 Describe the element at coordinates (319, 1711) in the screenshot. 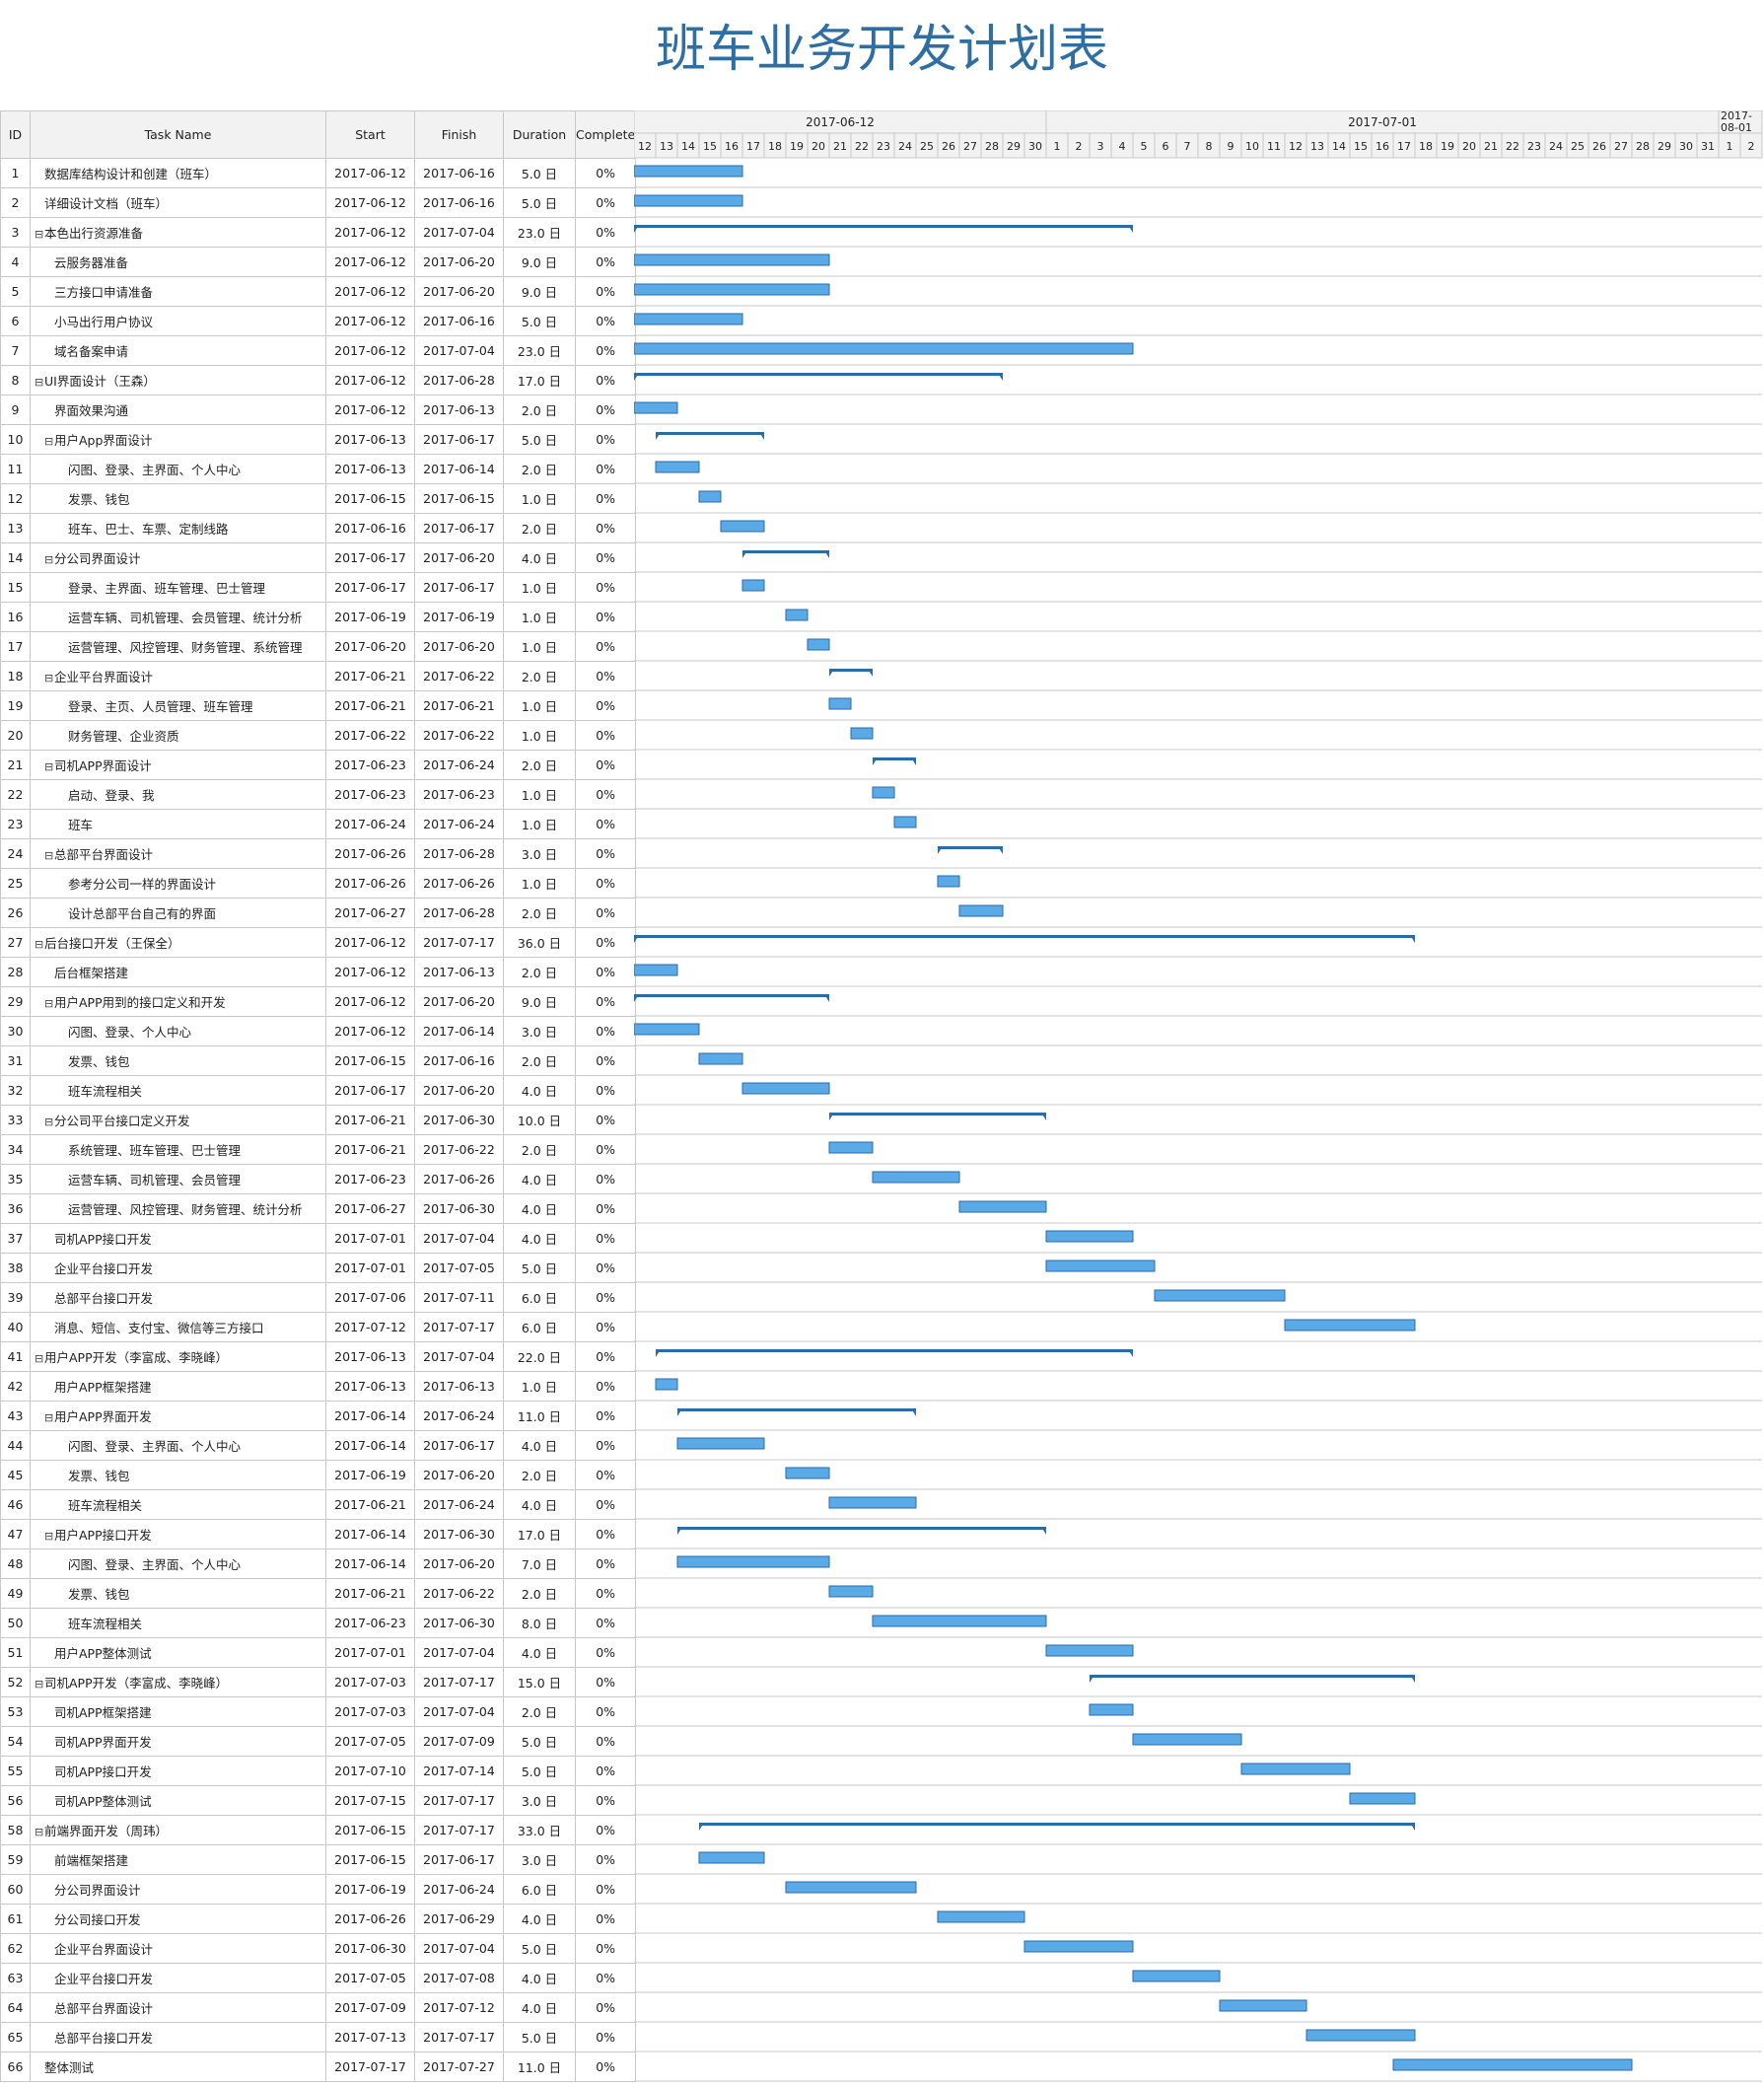

I see `table-row: 53 司机APP框架搭建 2017-07-03 2017-07-04 2.0 日 0%` at that location.